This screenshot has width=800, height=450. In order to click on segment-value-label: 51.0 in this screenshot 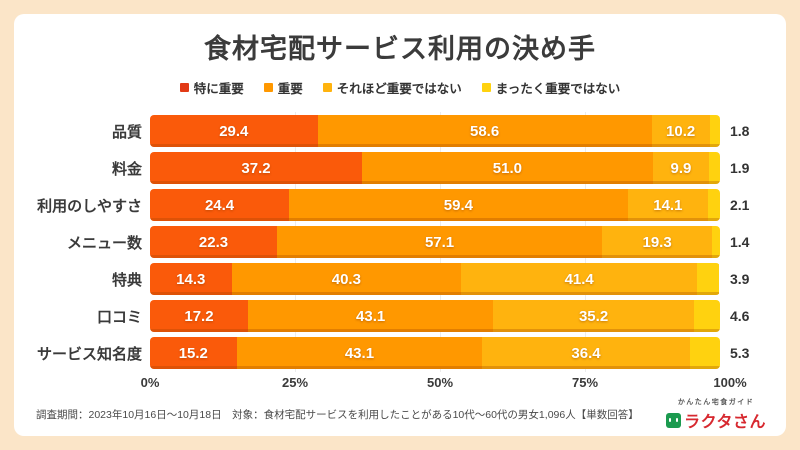, I will do `click(507, 168)`.